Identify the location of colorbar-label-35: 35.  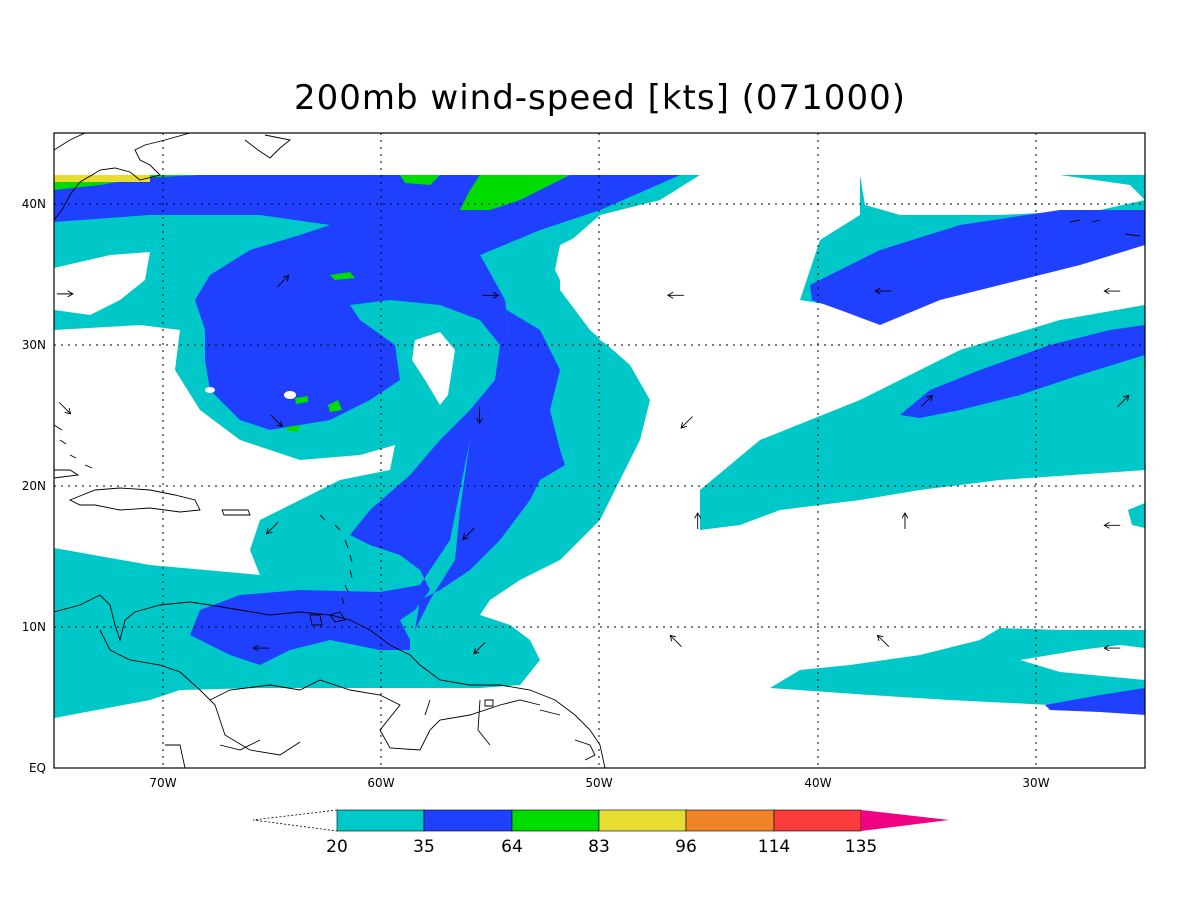
(424, 847).